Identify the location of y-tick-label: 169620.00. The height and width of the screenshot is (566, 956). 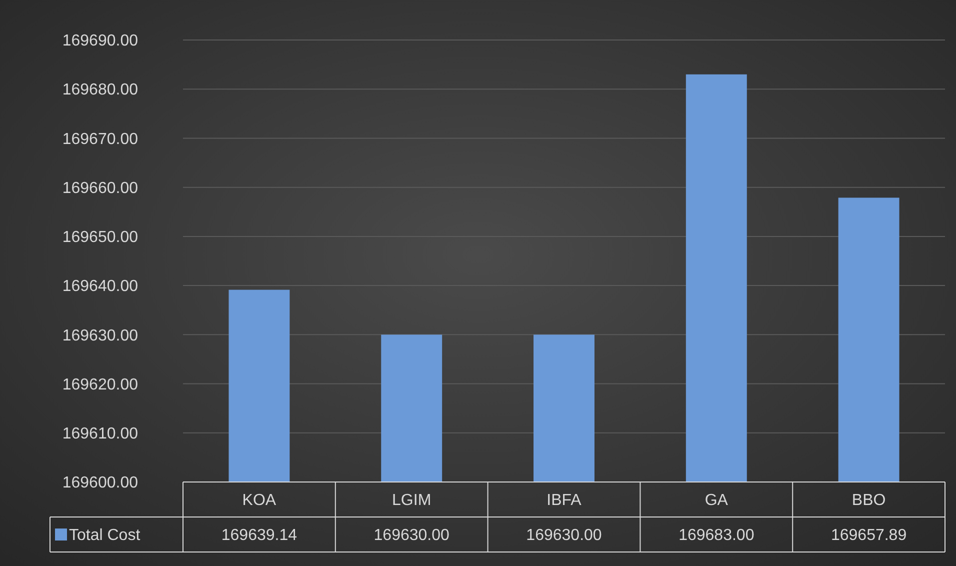
(100, 385).